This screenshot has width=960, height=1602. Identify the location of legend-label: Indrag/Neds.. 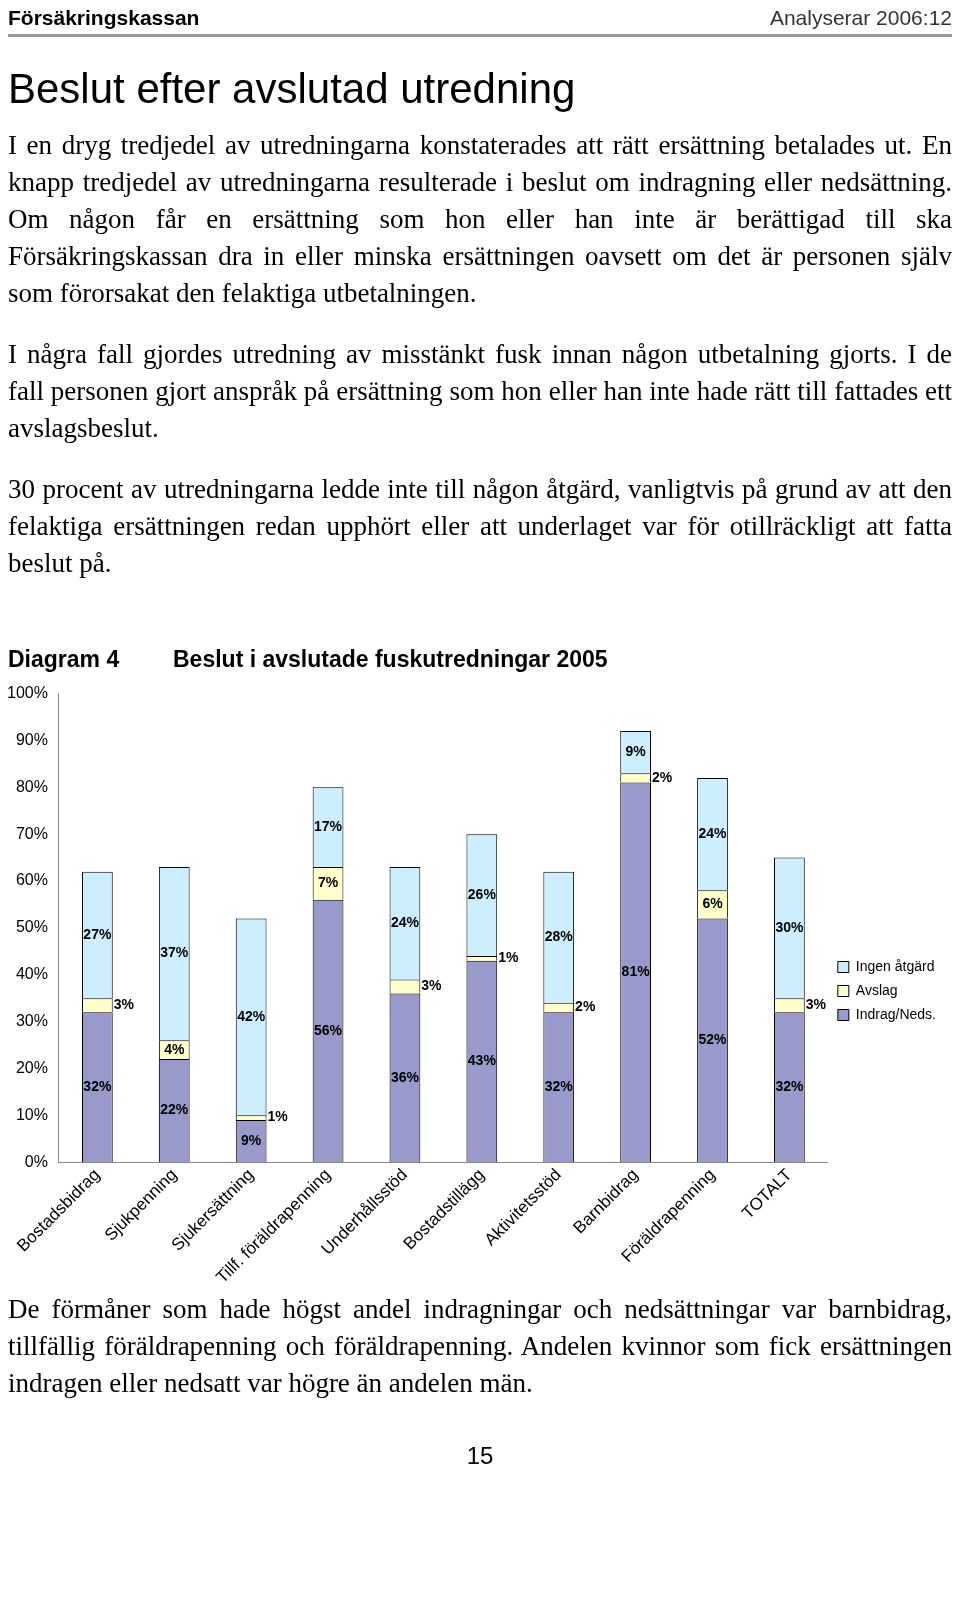
(896, 1013).